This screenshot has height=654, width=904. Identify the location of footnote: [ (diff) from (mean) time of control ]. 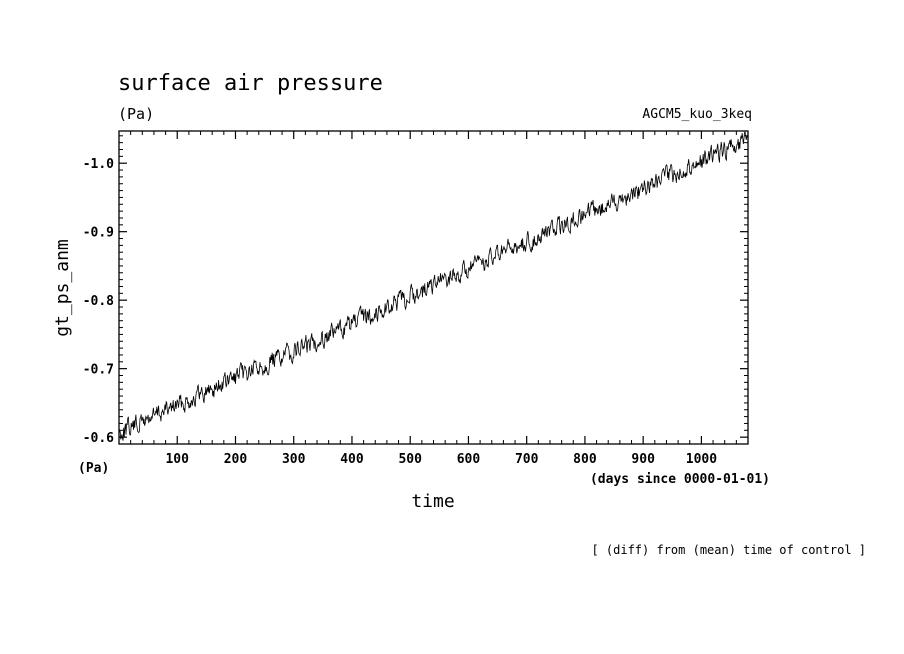
(728, 550).